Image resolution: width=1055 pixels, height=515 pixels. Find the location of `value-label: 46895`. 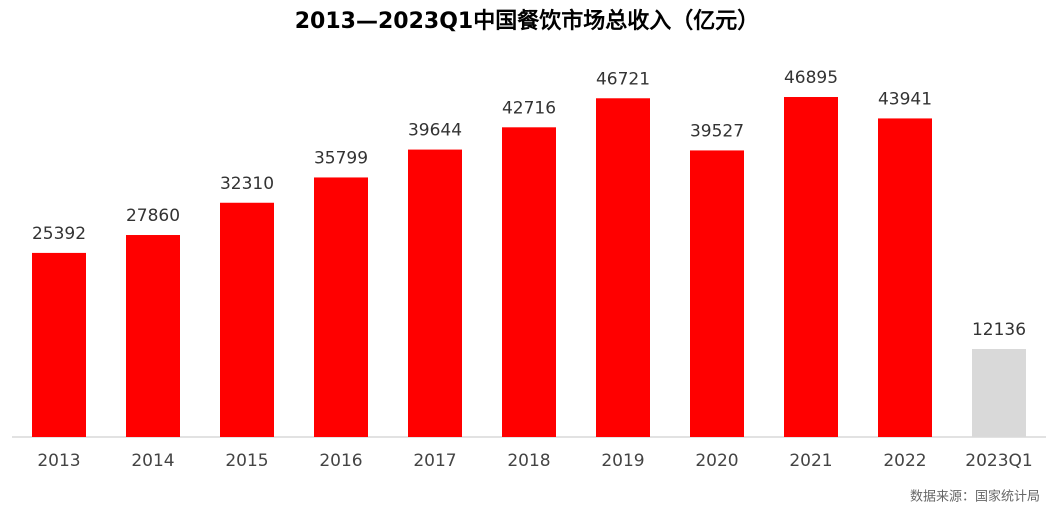

value-label: 46895 is located at coordinates (811, 78).